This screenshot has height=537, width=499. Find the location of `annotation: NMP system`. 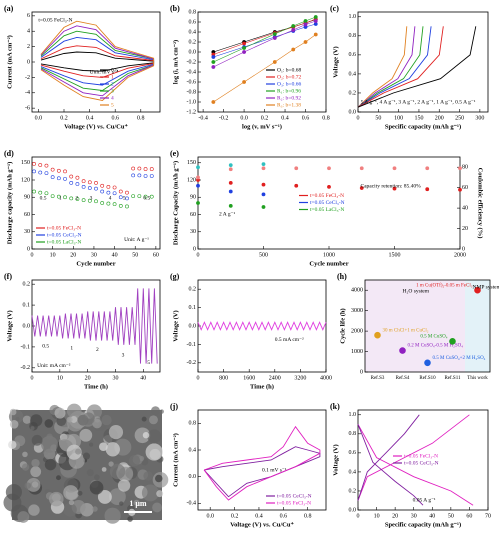

annotation: NMP system is located at coordinates (486, 288).